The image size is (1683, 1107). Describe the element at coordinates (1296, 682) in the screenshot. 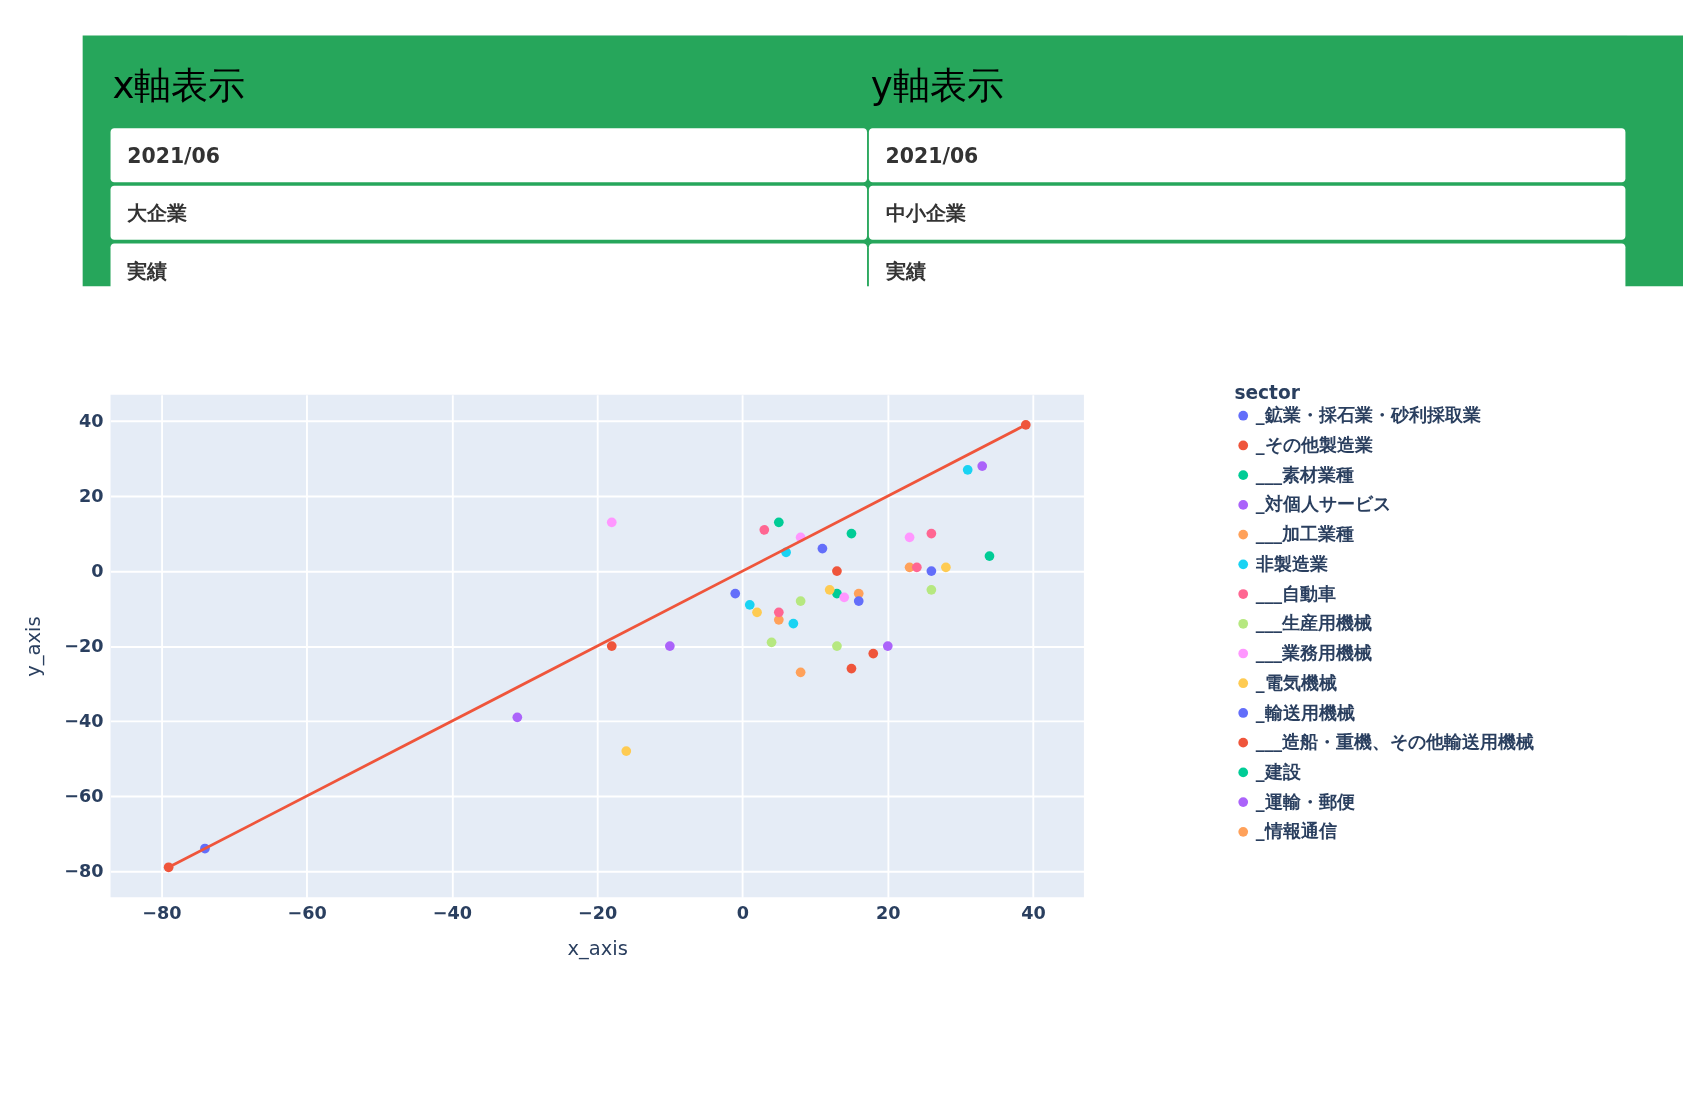

I see `legend-label: _電気機械` at that location.